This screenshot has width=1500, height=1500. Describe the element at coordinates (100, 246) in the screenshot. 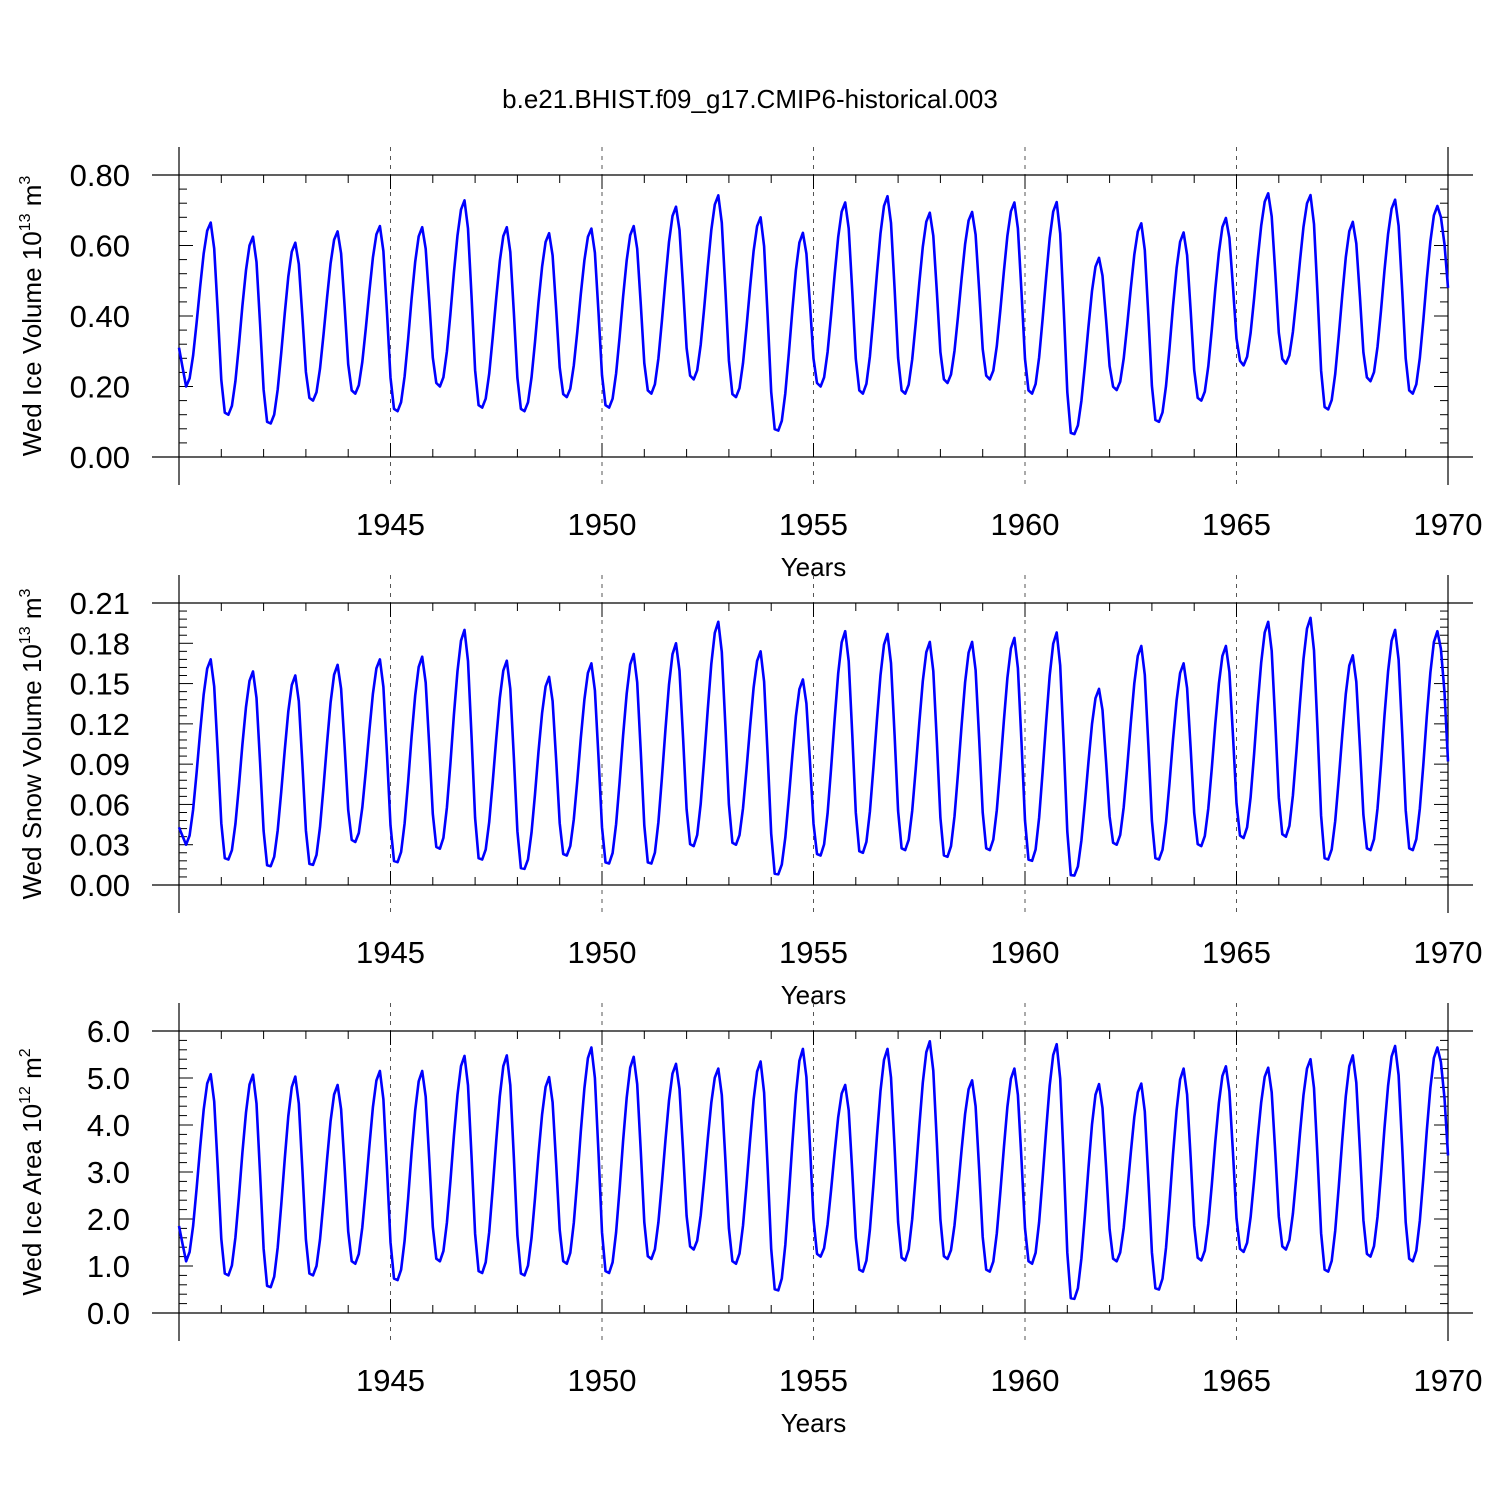

I see `y-tick-label: 0.60` at that location.